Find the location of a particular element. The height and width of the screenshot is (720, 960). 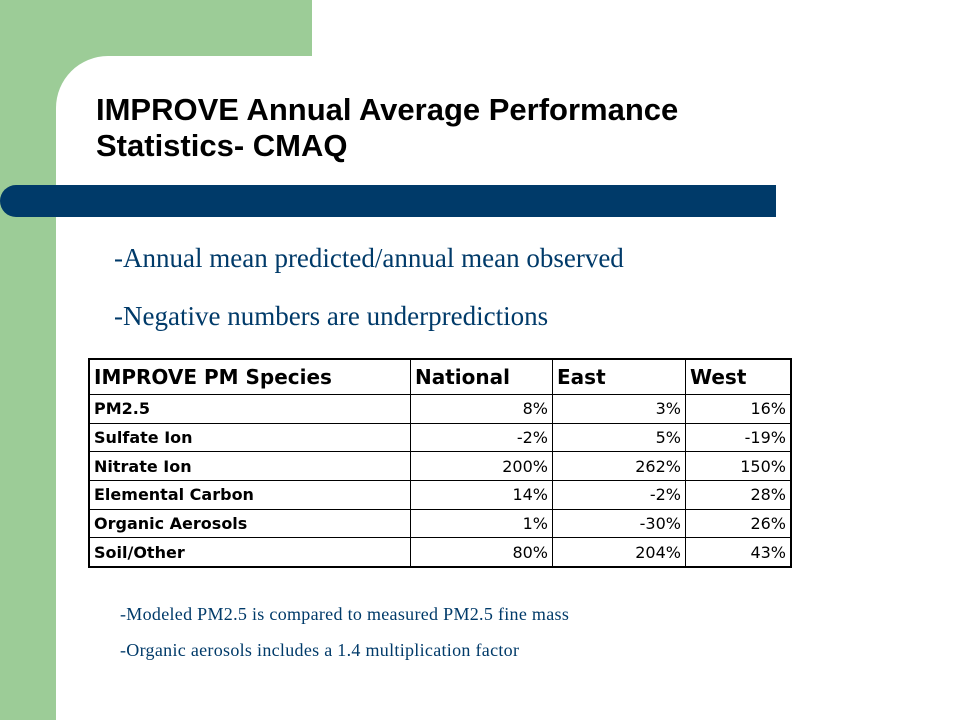

species-cell: PM2.5 is located at coordinates (249, 409).